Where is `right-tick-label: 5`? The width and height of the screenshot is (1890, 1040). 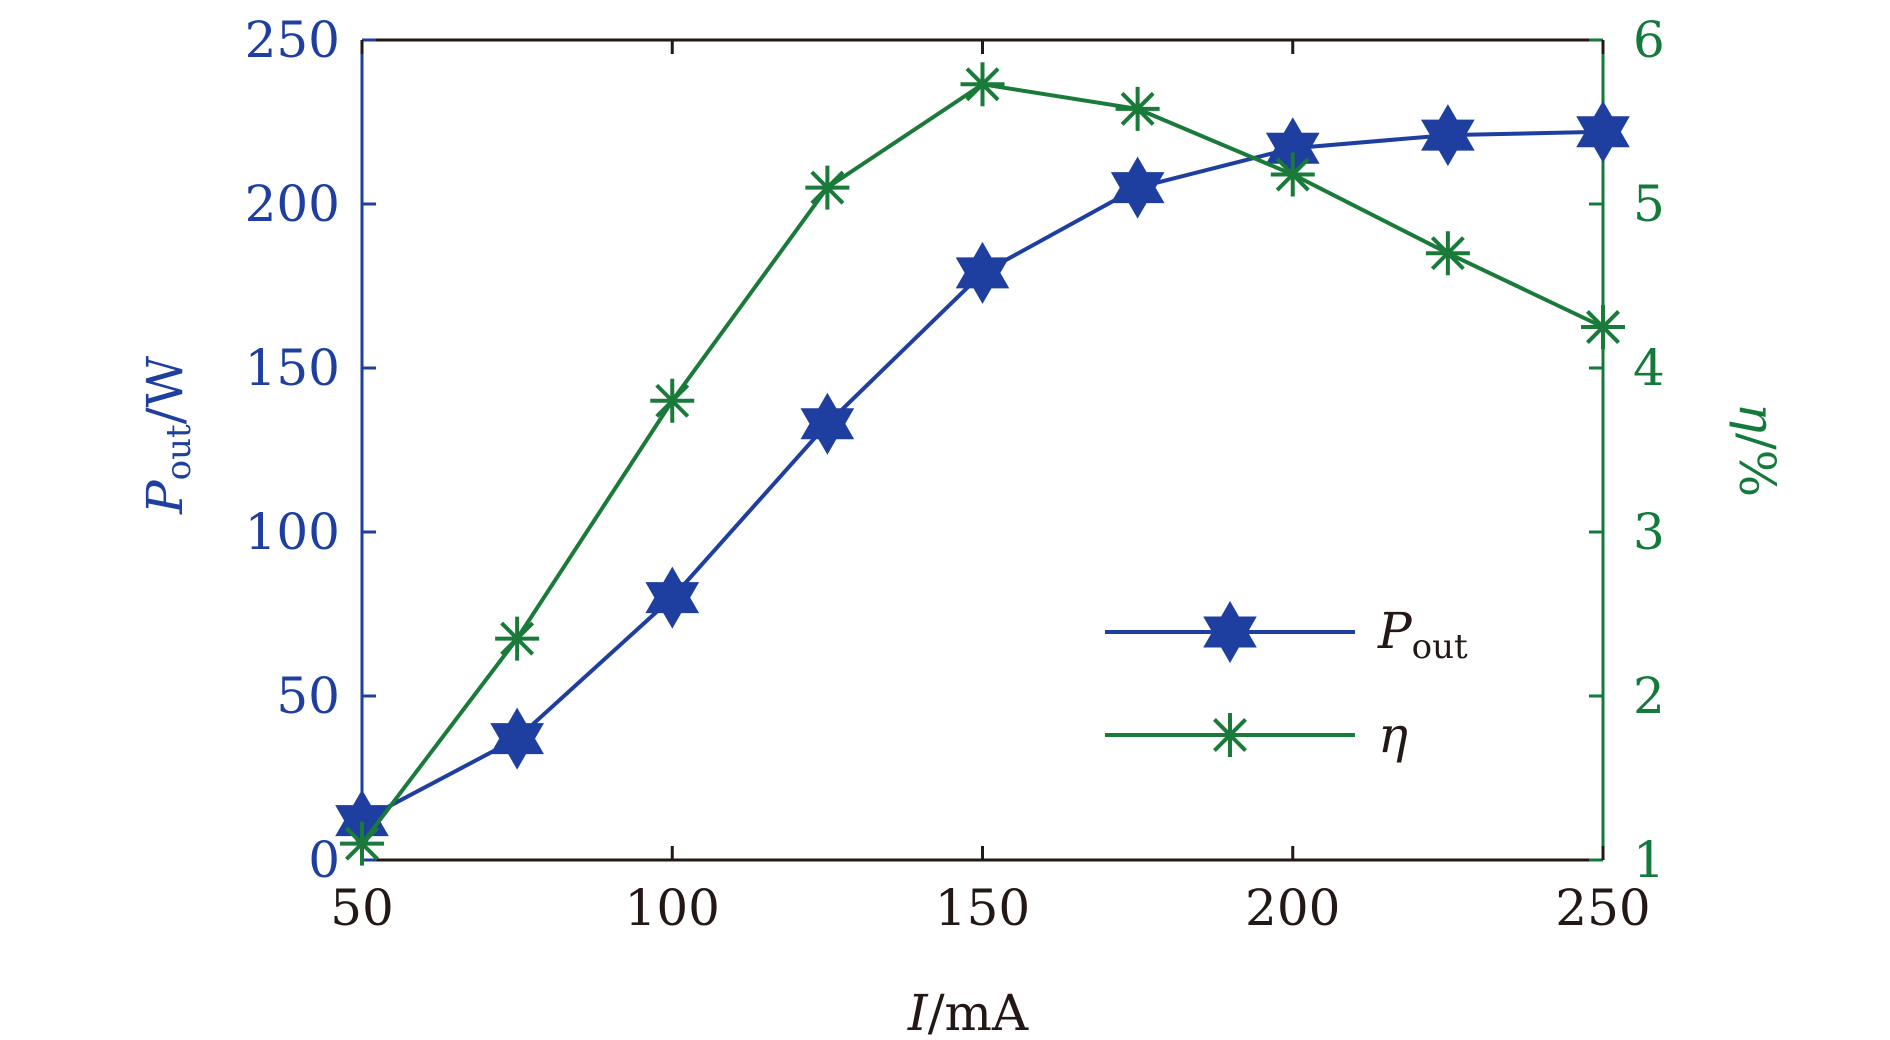
right-tick-label: 5 is located at coordinates (1649, 204).